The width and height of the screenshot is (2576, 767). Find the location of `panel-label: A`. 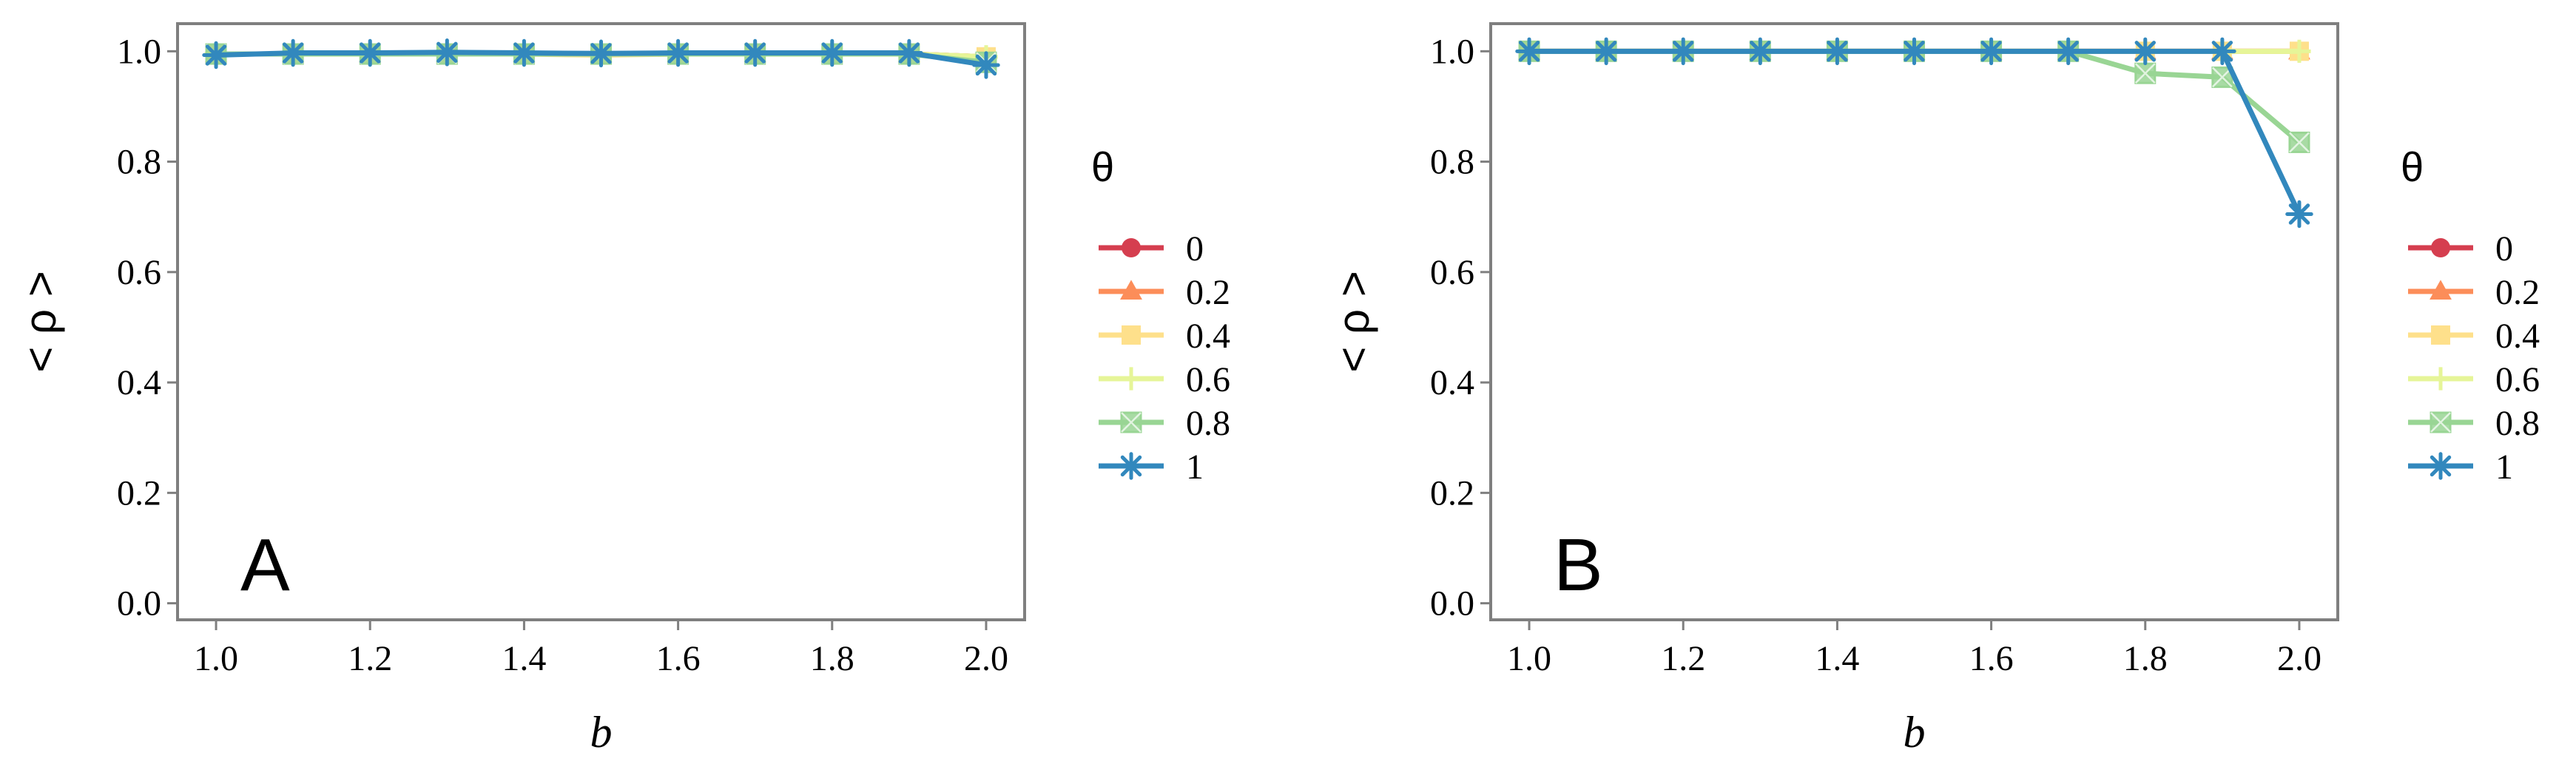

panel-label: A is located at coordinates (265, 565).